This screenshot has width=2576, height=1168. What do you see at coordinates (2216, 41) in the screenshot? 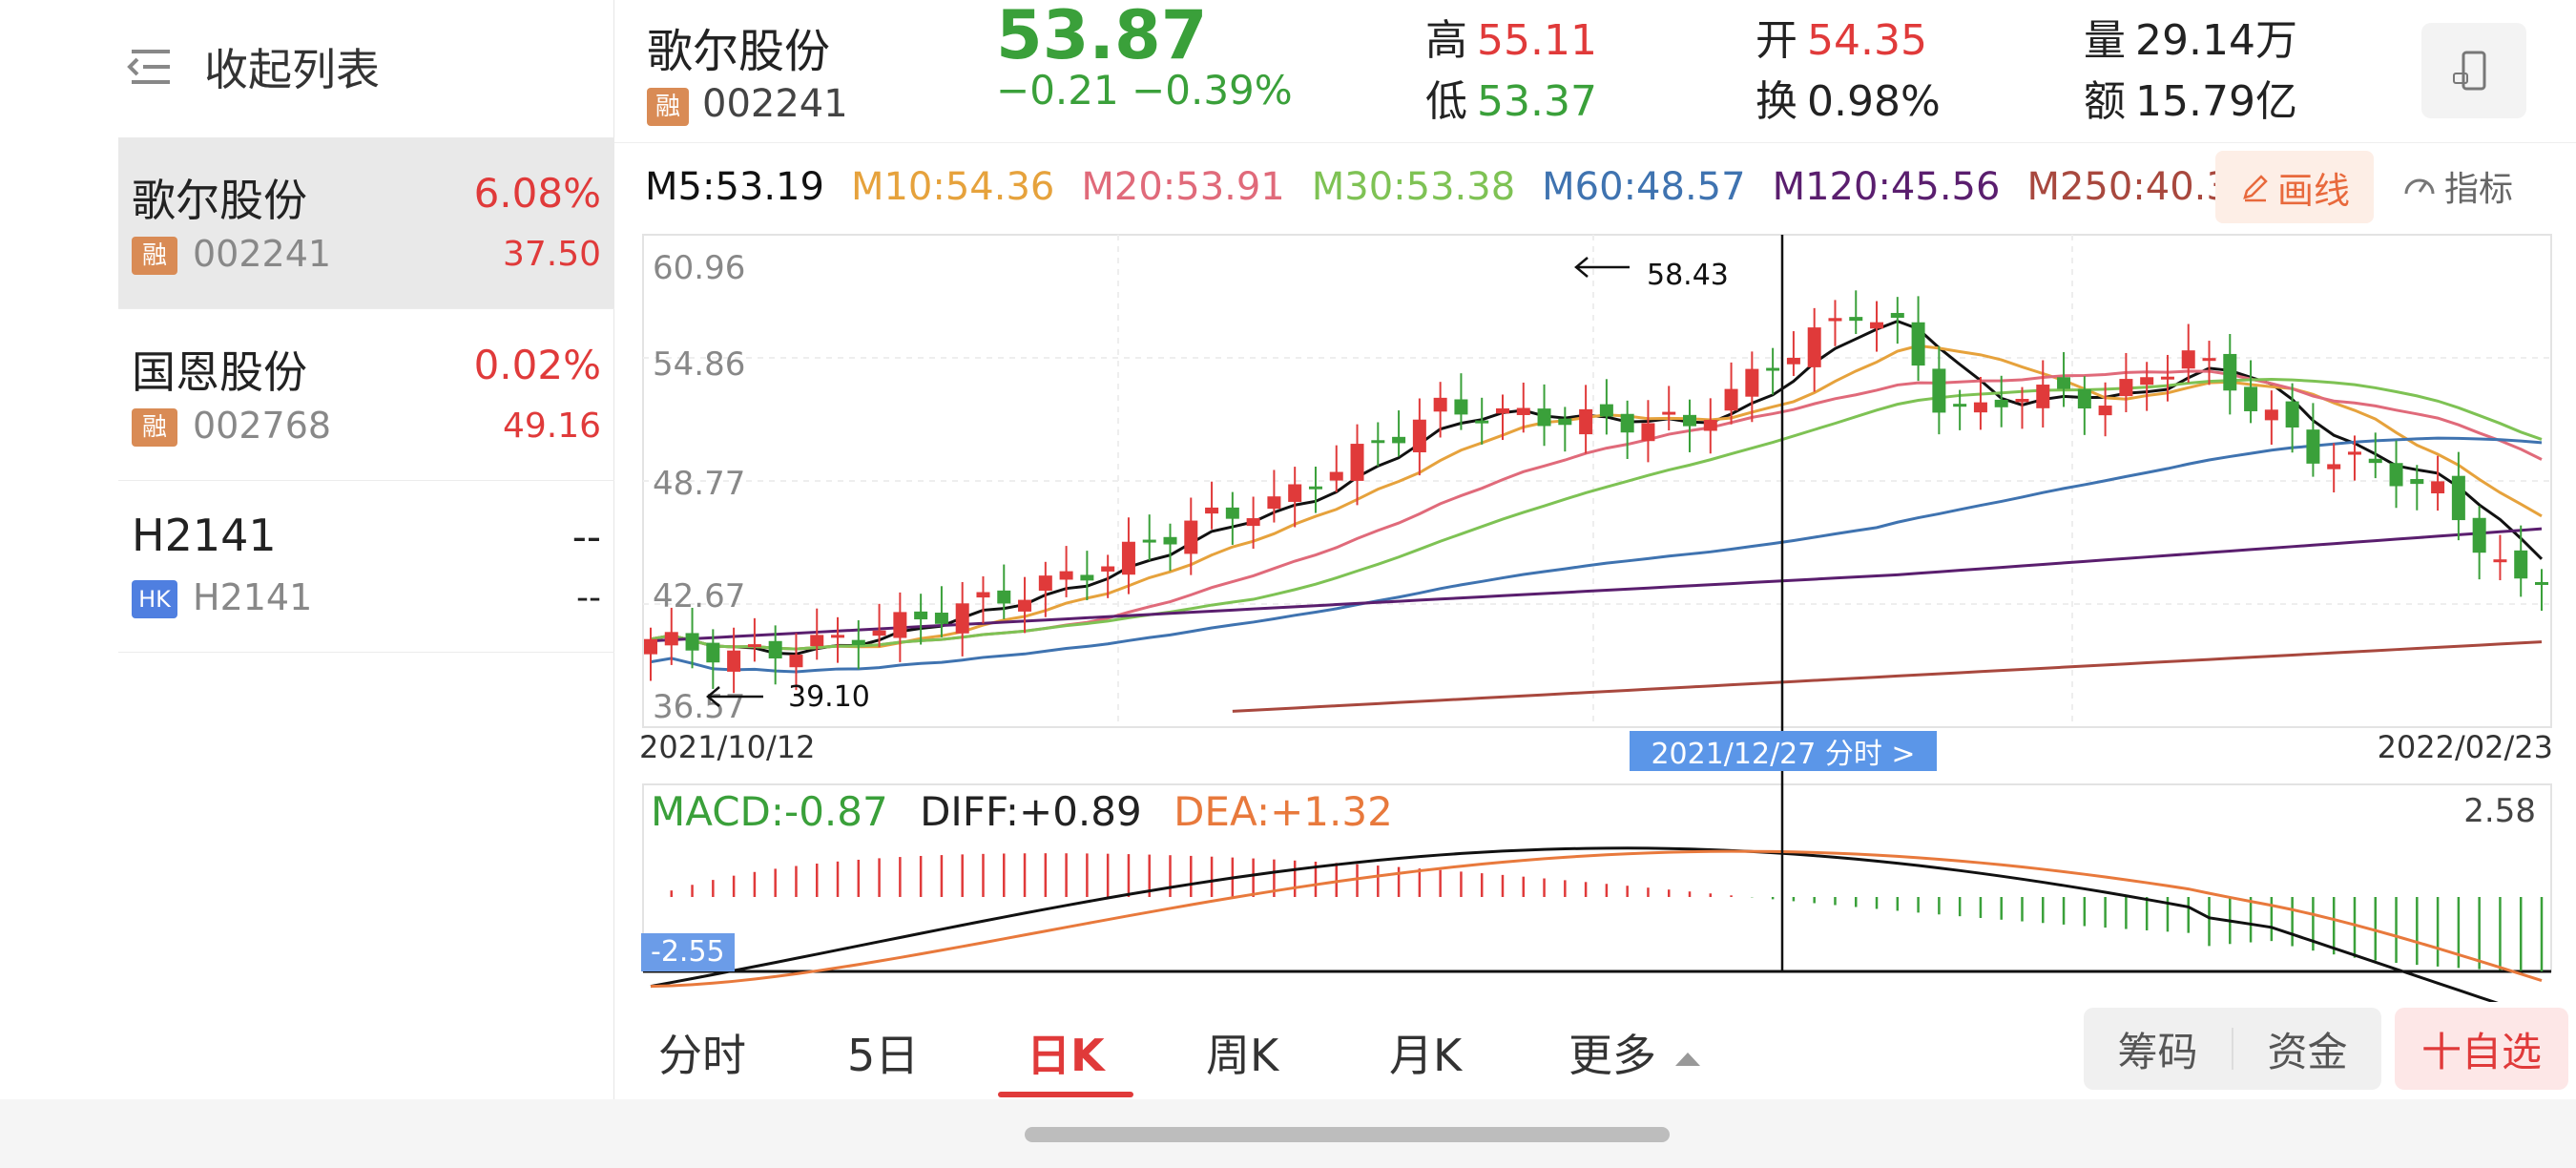
I see `stat-value: 29.14万` at bounding box center [2216, 41].